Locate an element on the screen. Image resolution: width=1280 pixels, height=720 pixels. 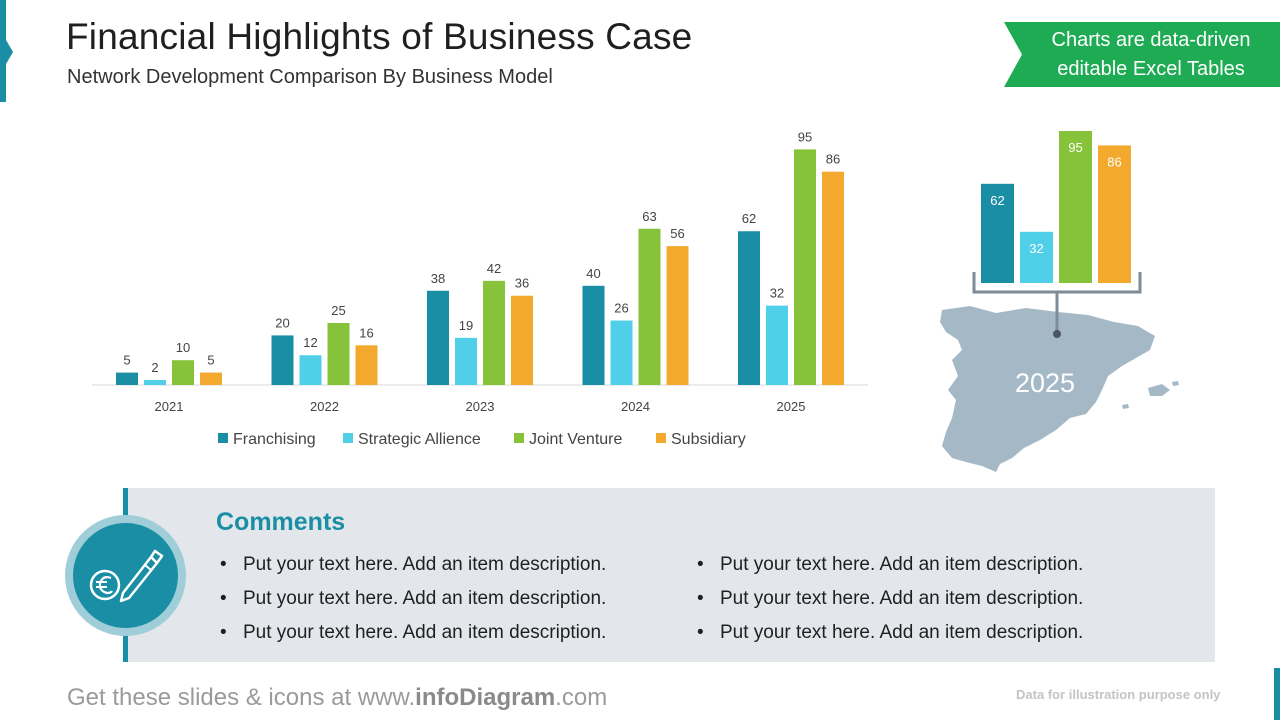
bar-subsidiary-2023 is located at coordinates (522, 340).